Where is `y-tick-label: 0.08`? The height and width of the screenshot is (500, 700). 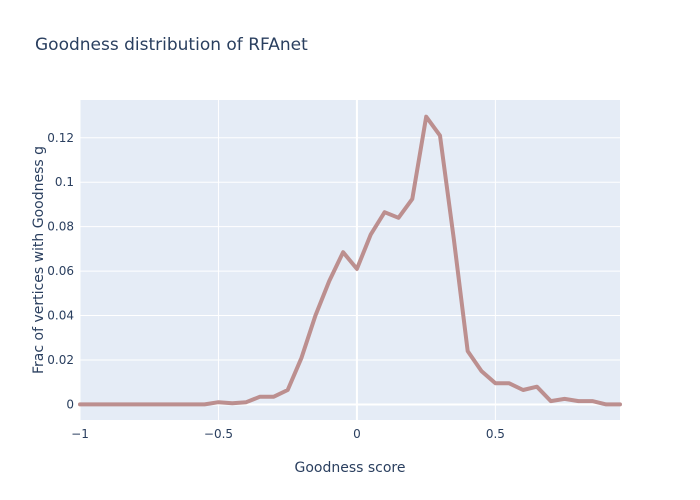 y-tick-label: 0.08 is located at coordinates (60, 227).